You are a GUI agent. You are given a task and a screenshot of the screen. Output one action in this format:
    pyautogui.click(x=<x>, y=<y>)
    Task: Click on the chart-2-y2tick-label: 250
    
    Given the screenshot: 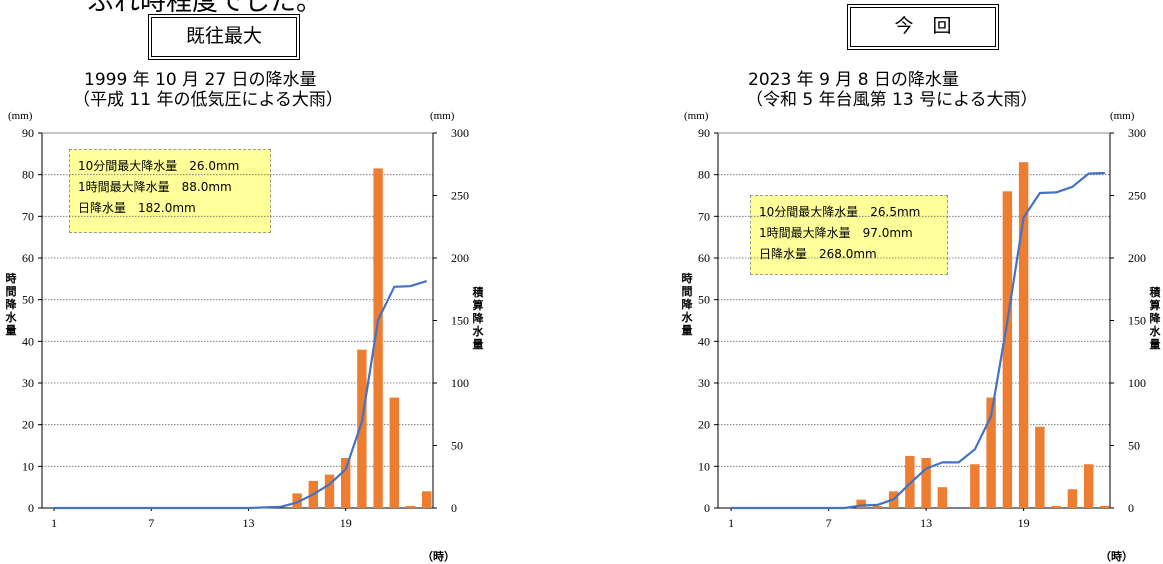 What is the action you would take?
    pyautogui.click(x=1137, y=196)
    